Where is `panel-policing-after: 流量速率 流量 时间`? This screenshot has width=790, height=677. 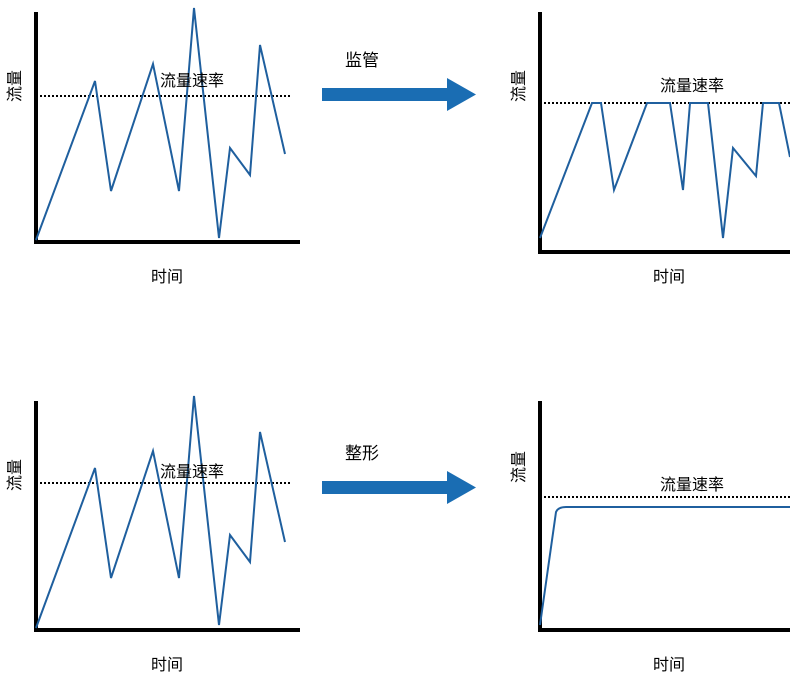
panel-policing-after: 流量速率 流量 时间 is located at coordinates (649, 149).